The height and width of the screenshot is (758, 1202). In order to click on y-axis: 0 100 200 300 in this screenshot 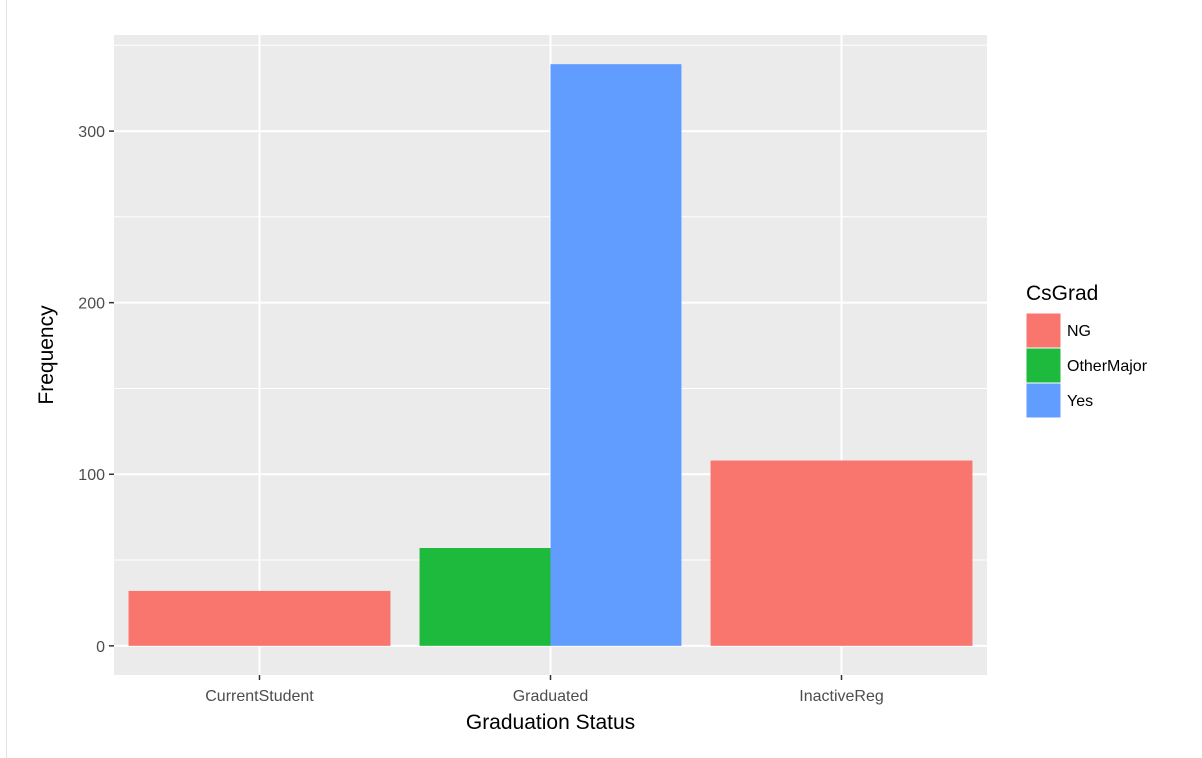, I will do `click(96, 390)`.